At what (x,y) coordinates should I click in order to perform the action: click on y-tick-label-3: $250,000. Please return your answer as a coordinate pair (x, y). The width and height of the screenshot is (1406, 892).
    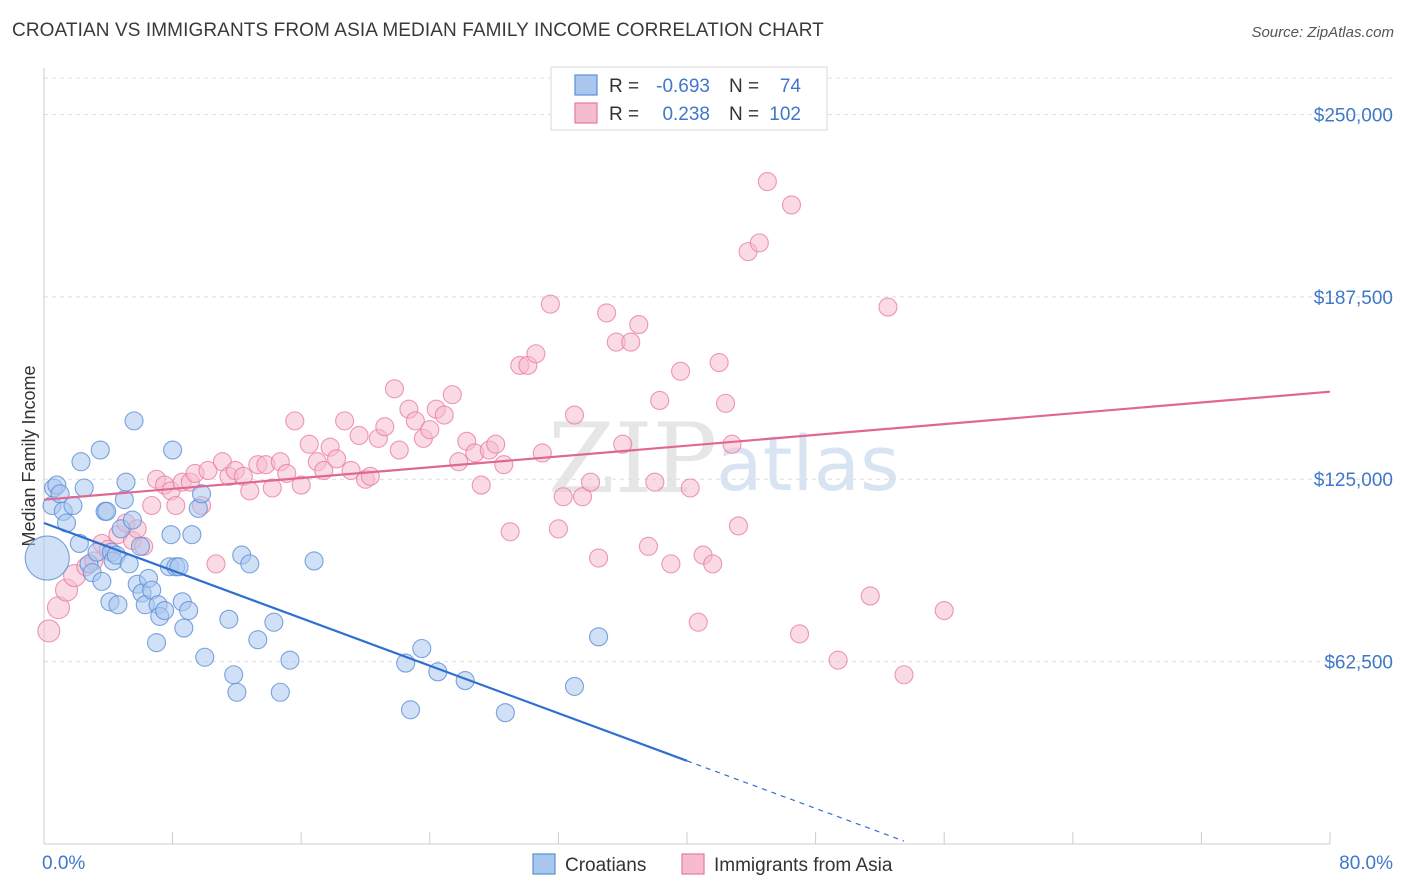
    Looking at the image, I should click on (1353, 115).